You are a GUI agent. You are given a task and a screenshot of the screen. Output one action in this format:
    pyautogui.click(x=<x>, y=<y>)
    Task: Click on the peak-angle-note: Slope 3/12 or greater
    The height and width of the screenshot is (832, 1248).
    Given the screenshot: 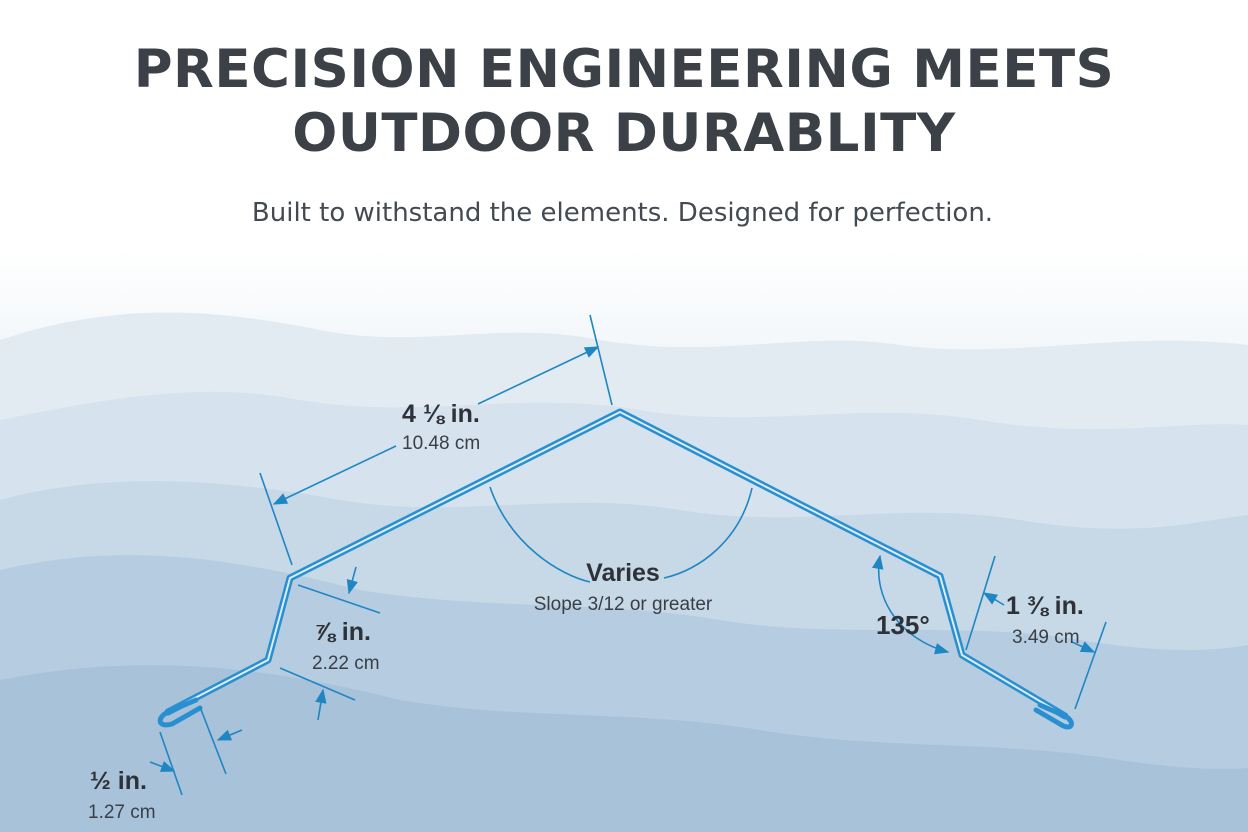 What is the action you would take?
    pyautogui.click(x=623, y=604)
    